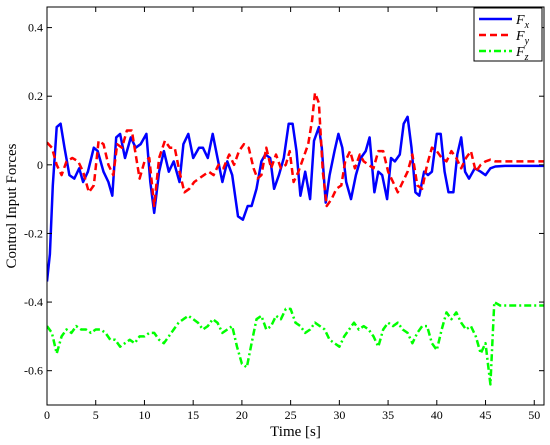  Describe the element at coordinates (291, 415) in the screenshot. I see `x-tick-label: 25` at that location.